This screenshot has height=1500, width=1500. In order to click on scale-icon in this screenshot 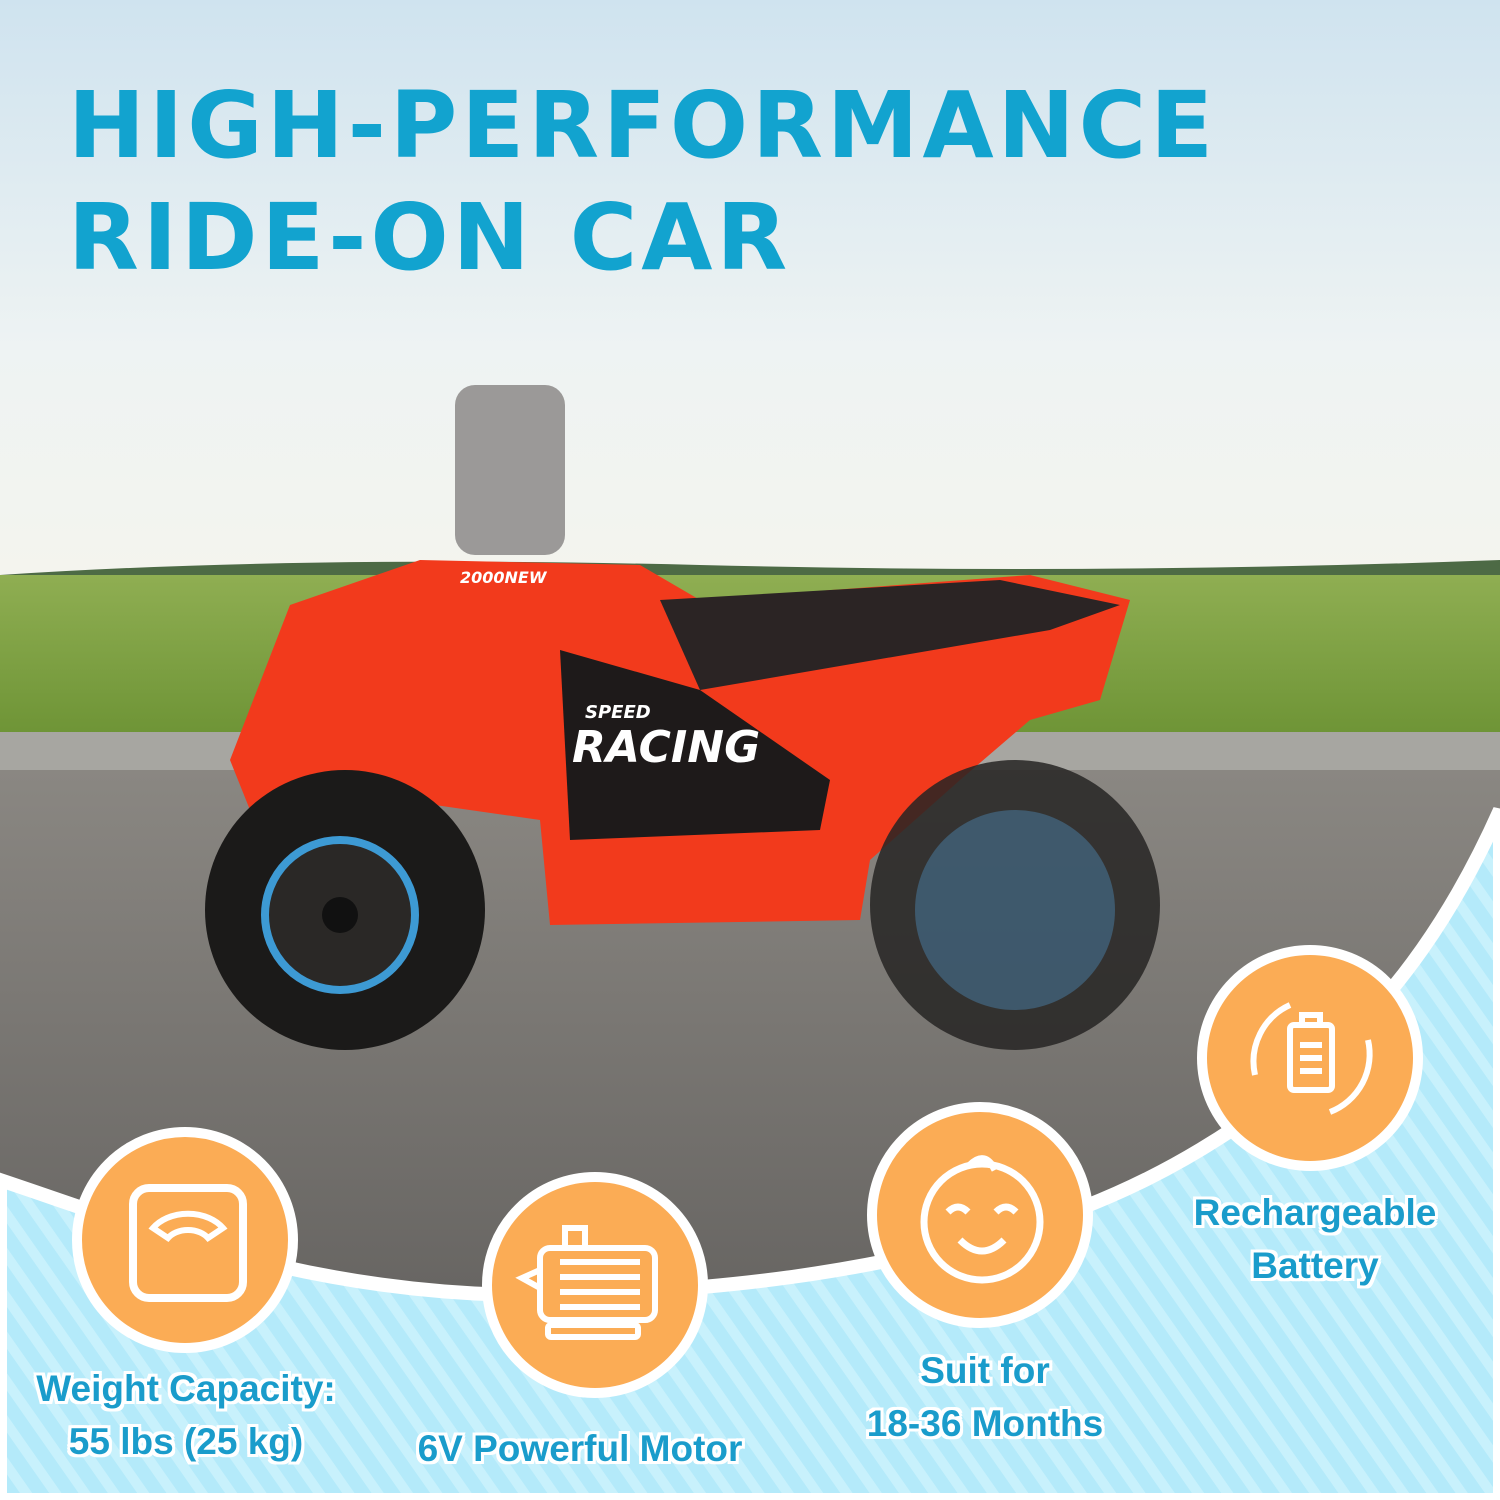, I will do `click(188, 1243)`.